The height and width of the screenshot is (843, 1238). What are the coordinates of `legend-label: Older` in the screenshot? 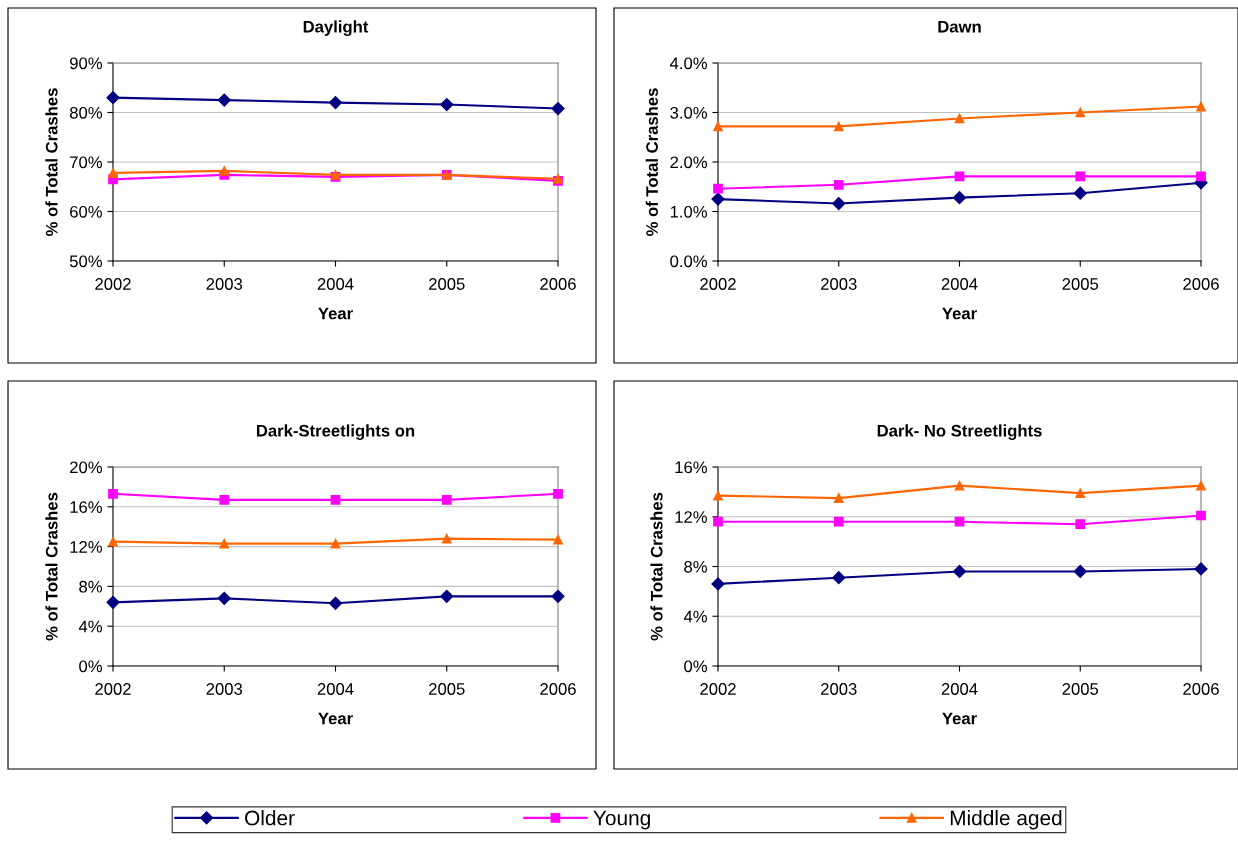 It's located at (270, 818).